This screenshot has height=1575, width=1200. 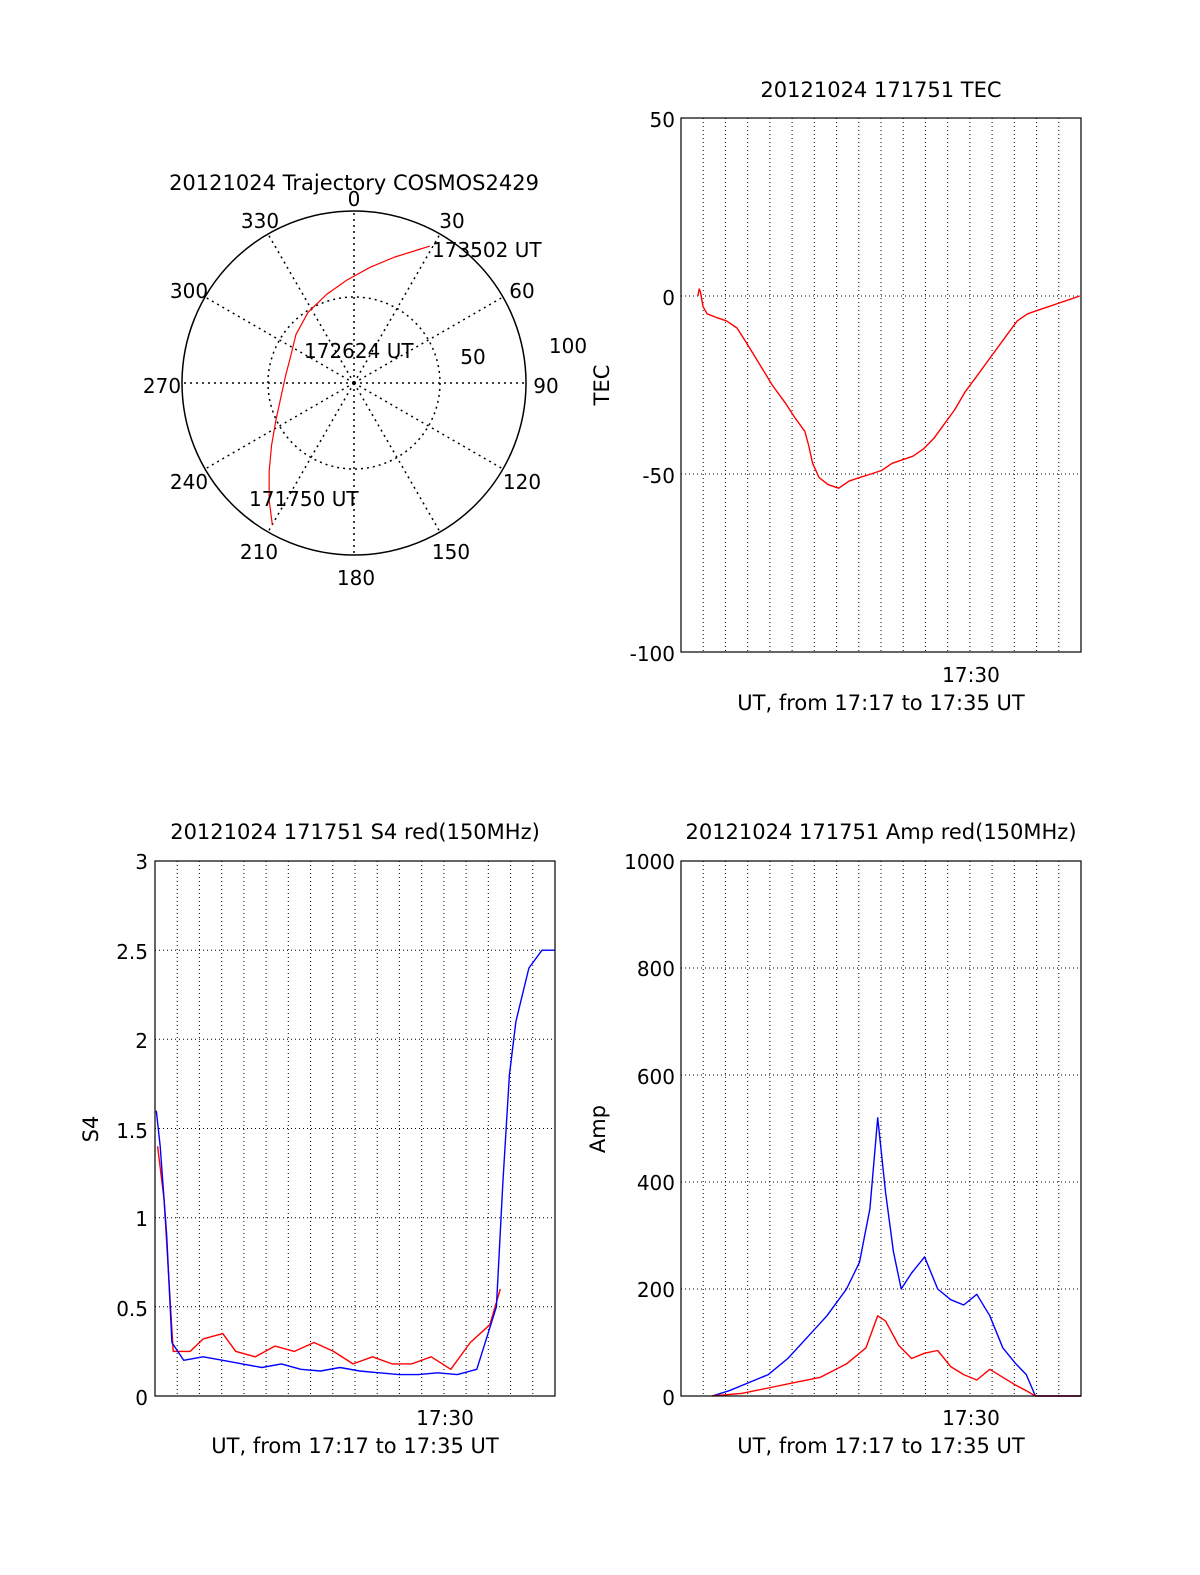 I want to click on tec-plot-frame, so click(x=881, y=385).